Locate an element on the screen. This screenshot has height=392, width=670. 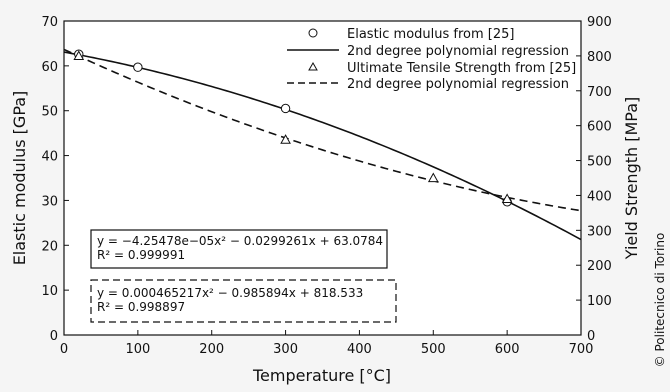
equation-dashed-formula: y = 0.000465217x² − 0.985894x + 818.533 is located at coordinates (230, 293).